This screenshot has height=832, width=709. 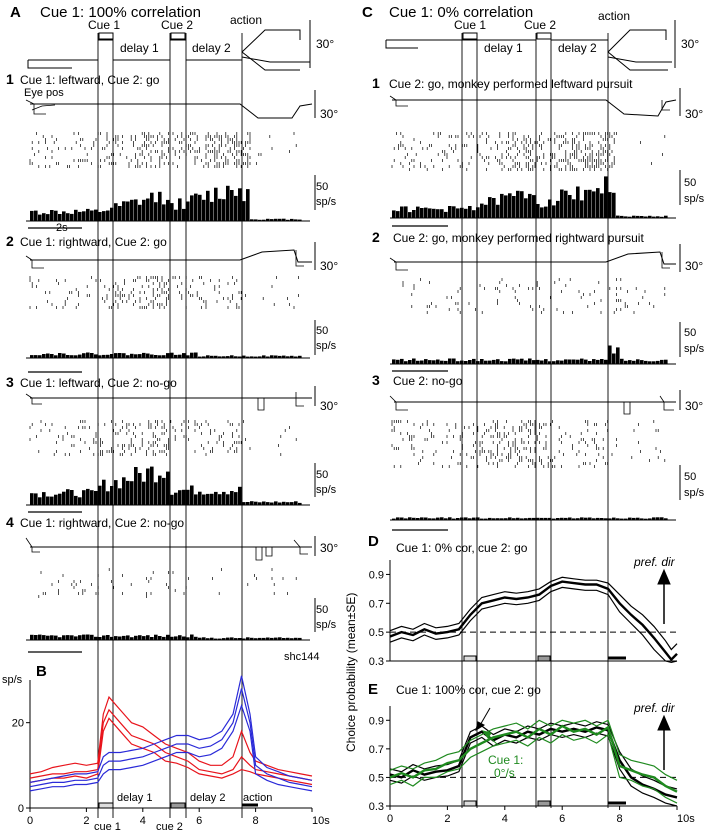 I want to click on cue2-label-a: Cue 2, so click(x=177, y=25).